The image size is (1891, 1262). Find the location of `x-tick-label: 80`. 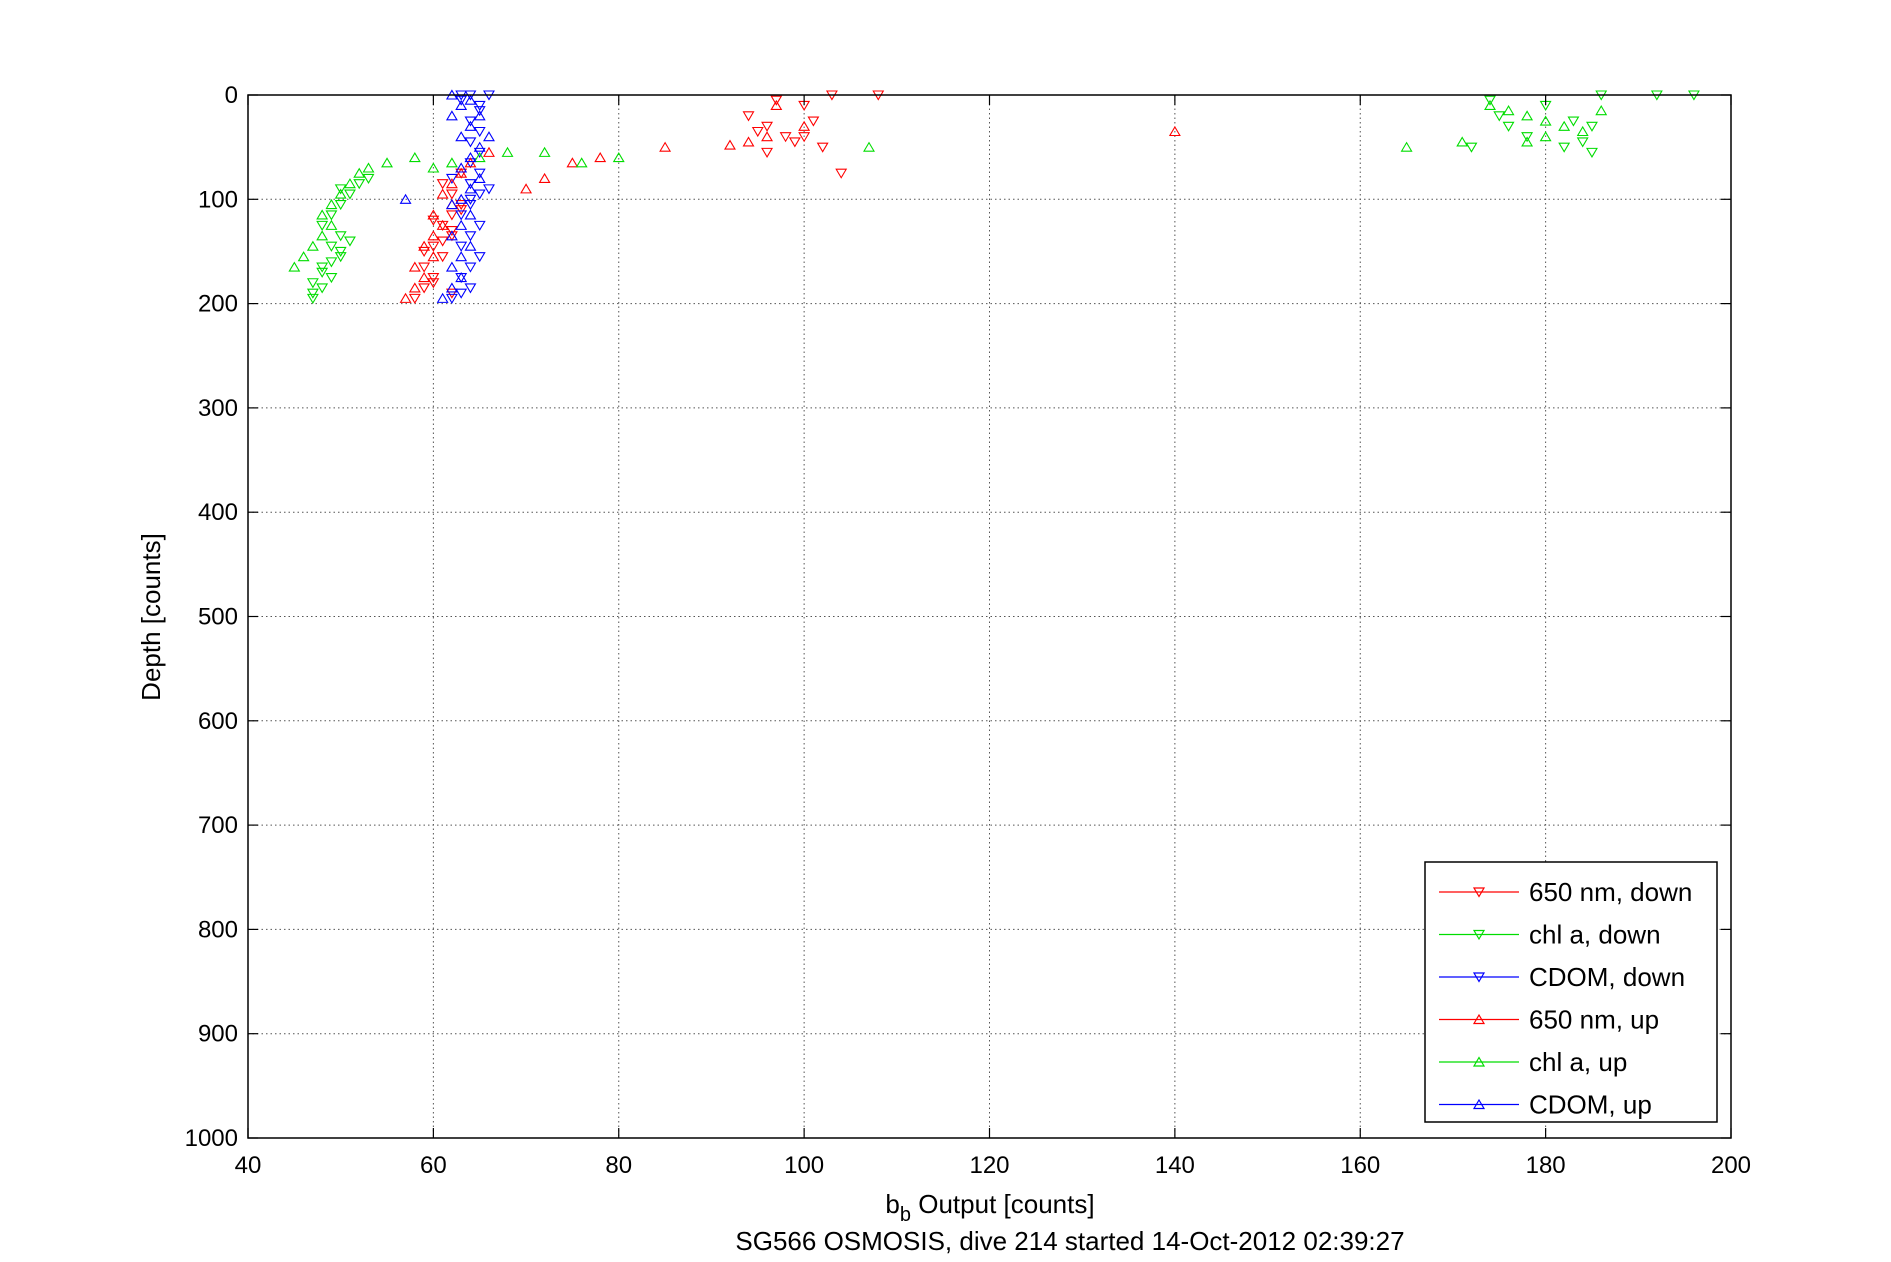

x-tick-label: 80 is located at coordinates (618, 1165).